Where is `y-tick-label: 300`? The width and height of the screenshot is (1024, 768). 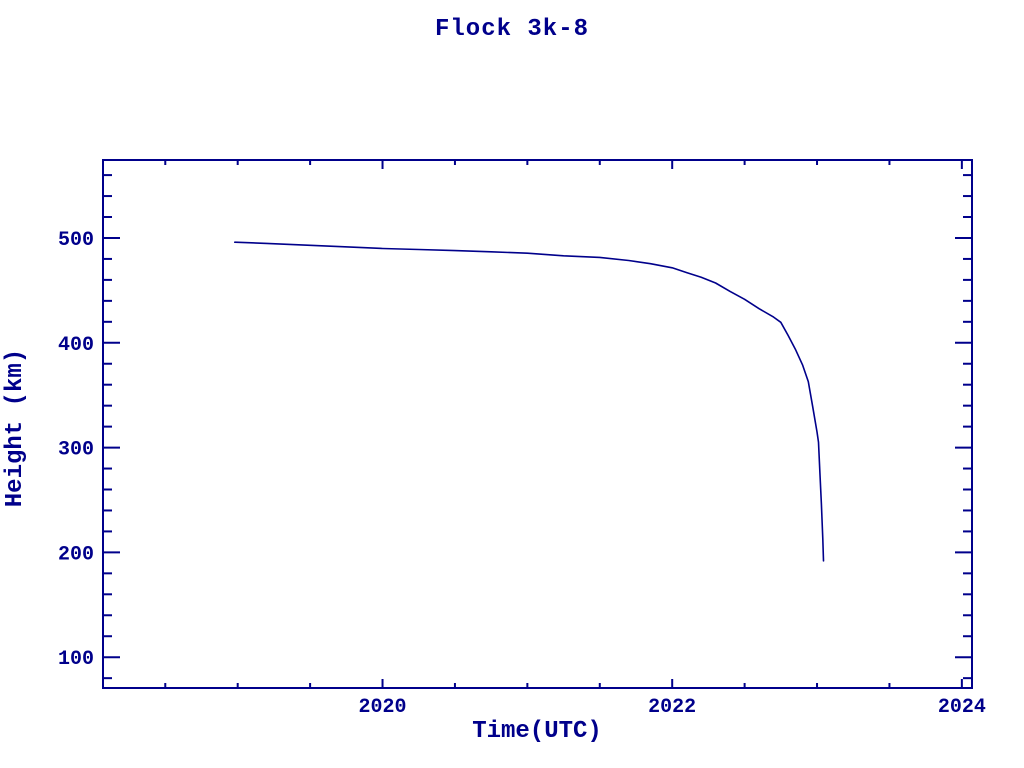 y-tick-label: 300 is located at coordinates (76, 450).